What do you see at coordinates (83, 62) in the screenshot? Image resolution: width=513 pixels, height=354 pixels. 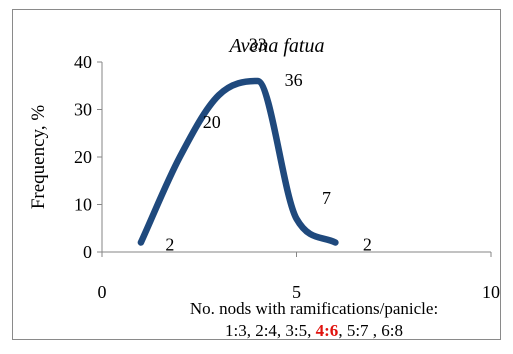 I see `y-tick-label: 40` at bounding box center [83, 62].